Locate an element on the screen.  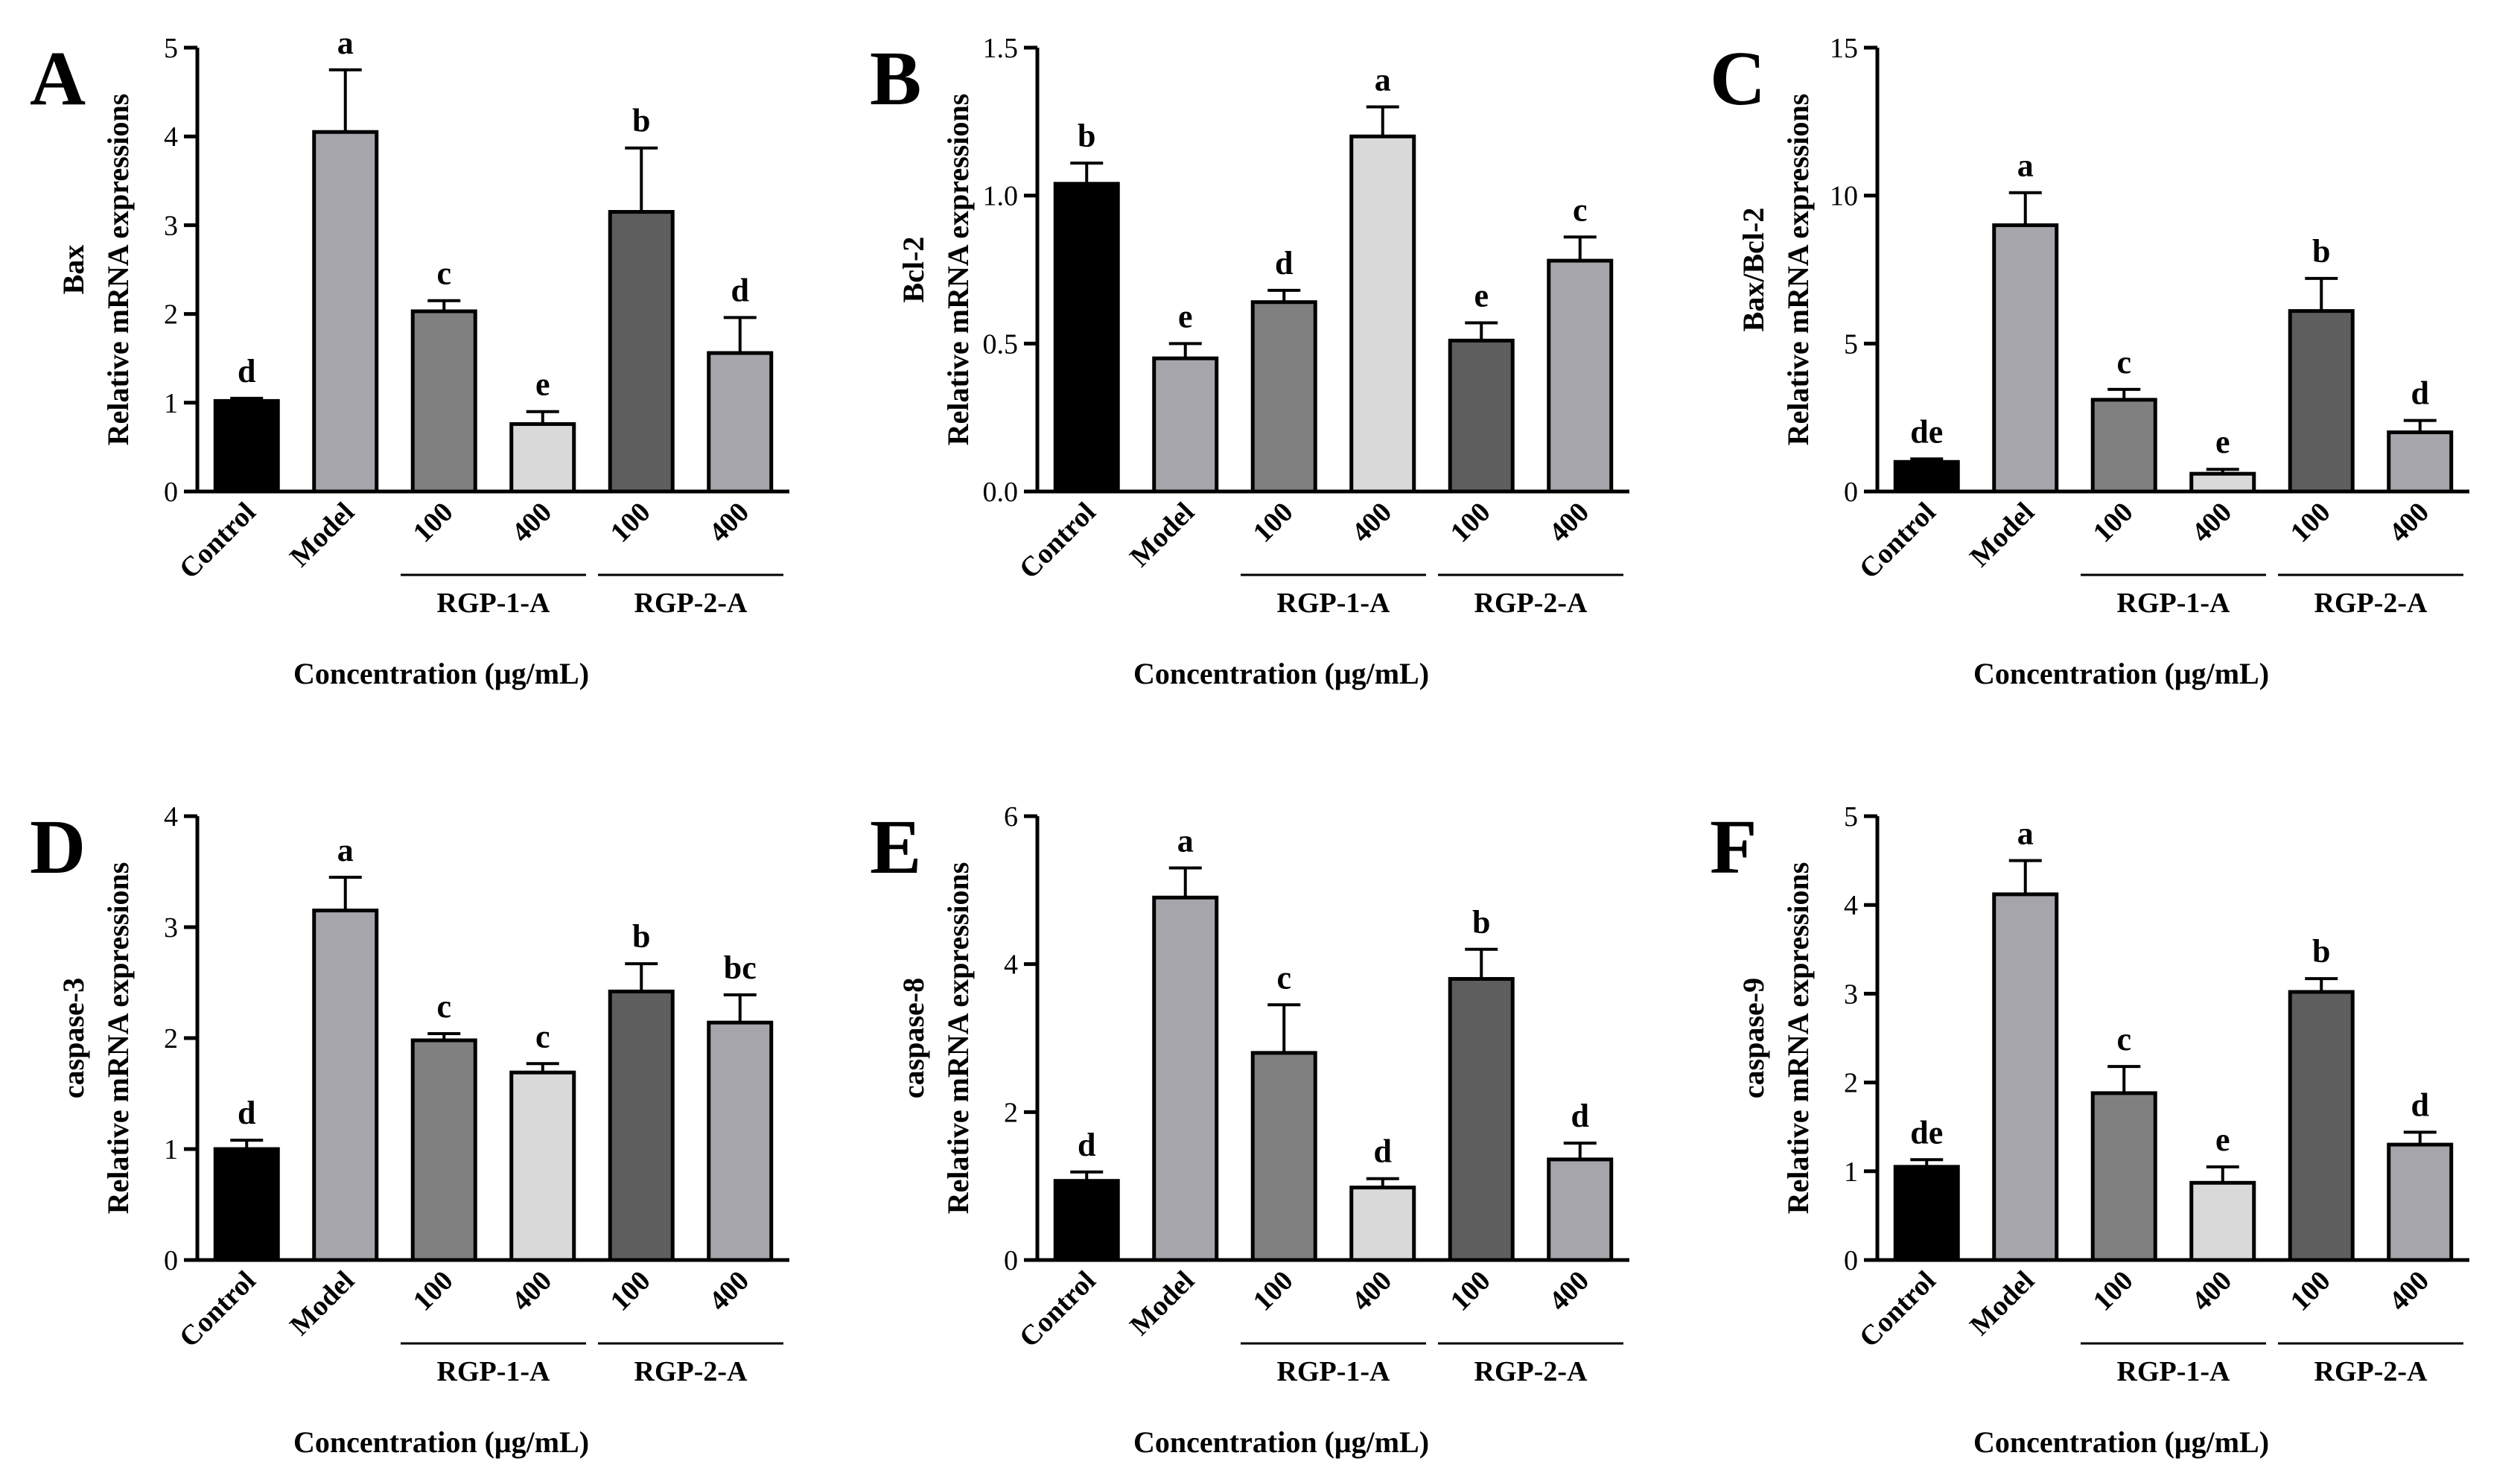
significance-letter: de is located at coordinates (1926, 431).